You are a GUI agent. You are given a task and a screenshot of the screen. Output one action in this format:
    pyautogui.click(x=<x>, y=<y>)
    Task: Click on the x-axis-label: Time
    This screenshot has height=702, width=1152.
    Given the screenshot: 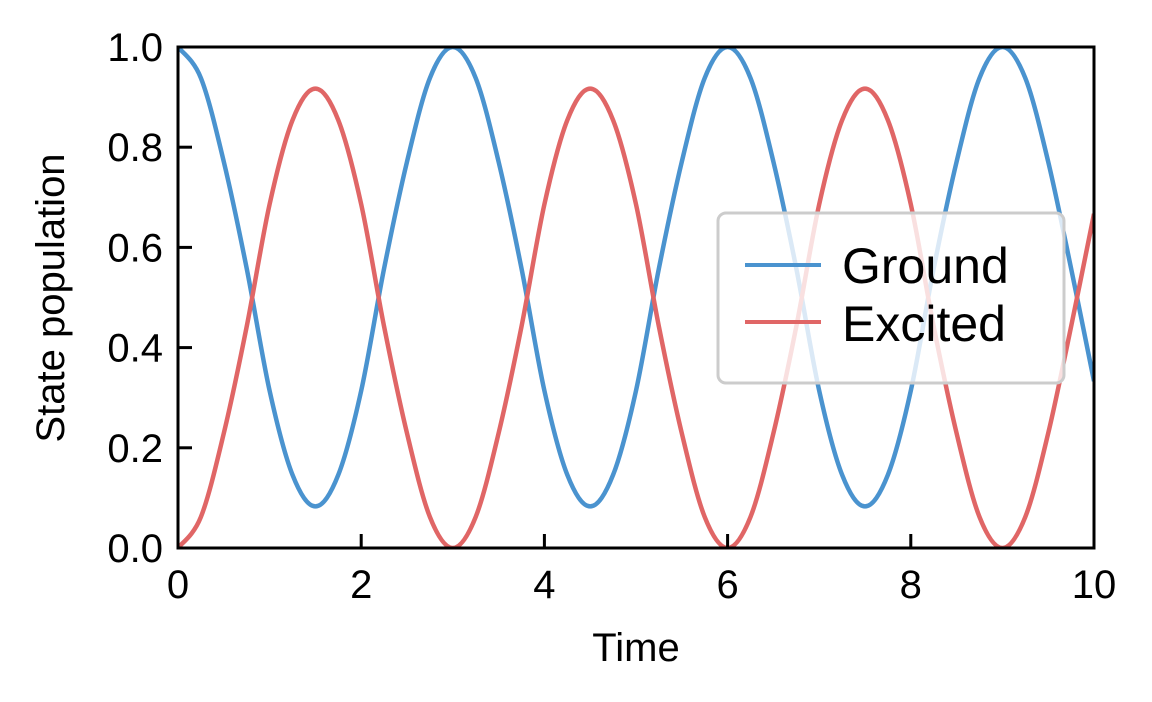 What is the action you would take?
    pyautogui.click(x=635, y=648)
    